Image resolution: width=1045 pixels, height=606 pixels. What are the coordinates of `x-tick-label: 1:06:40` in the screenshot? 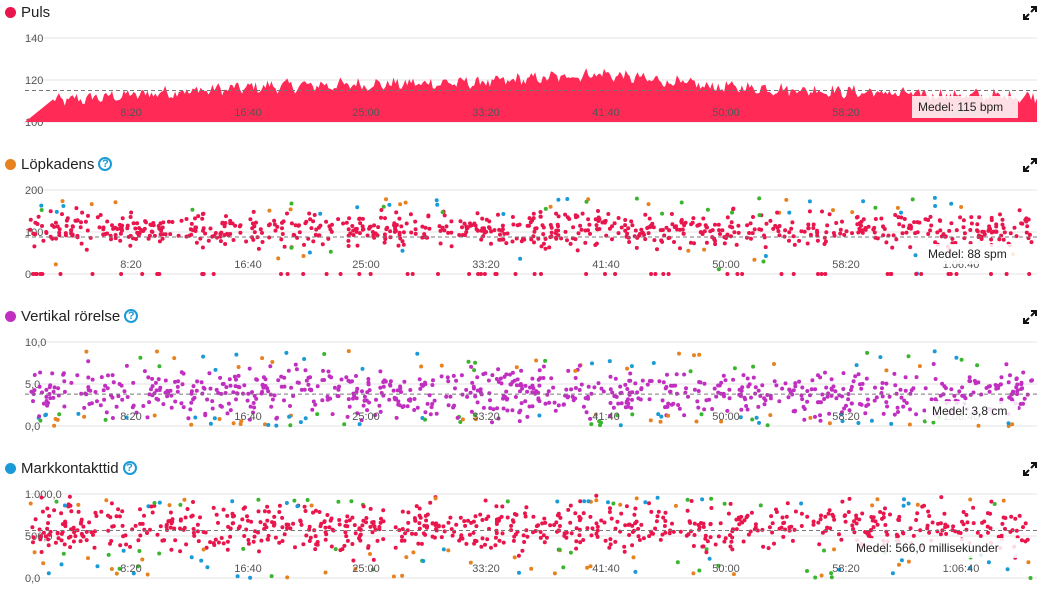 It's located at (961, 569).